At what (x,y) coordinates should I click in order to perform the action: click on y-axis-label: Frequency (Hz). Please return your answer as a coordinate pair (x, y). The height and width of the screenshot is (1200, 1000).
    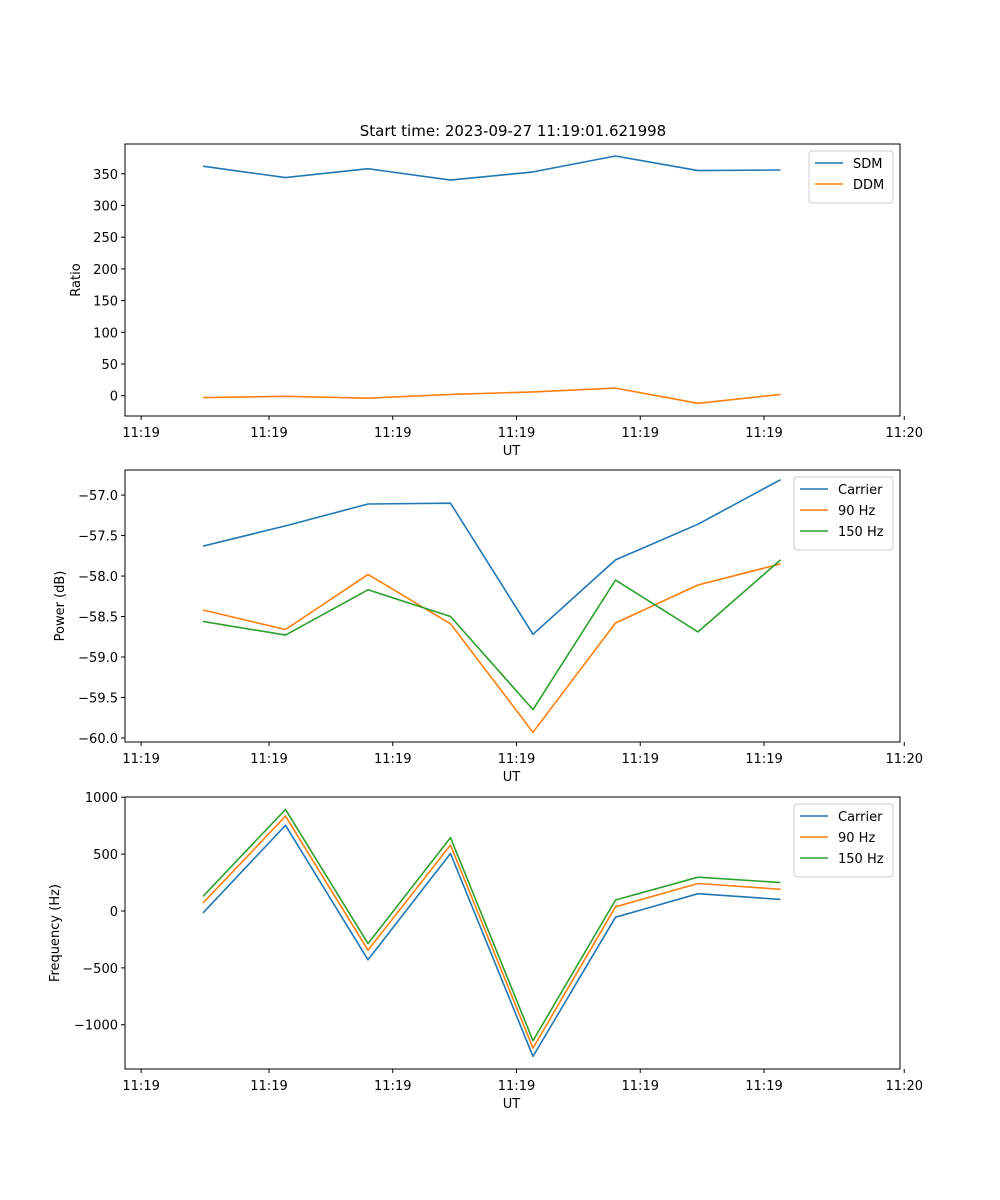
    Looking at the image, I should click on (55, 933).